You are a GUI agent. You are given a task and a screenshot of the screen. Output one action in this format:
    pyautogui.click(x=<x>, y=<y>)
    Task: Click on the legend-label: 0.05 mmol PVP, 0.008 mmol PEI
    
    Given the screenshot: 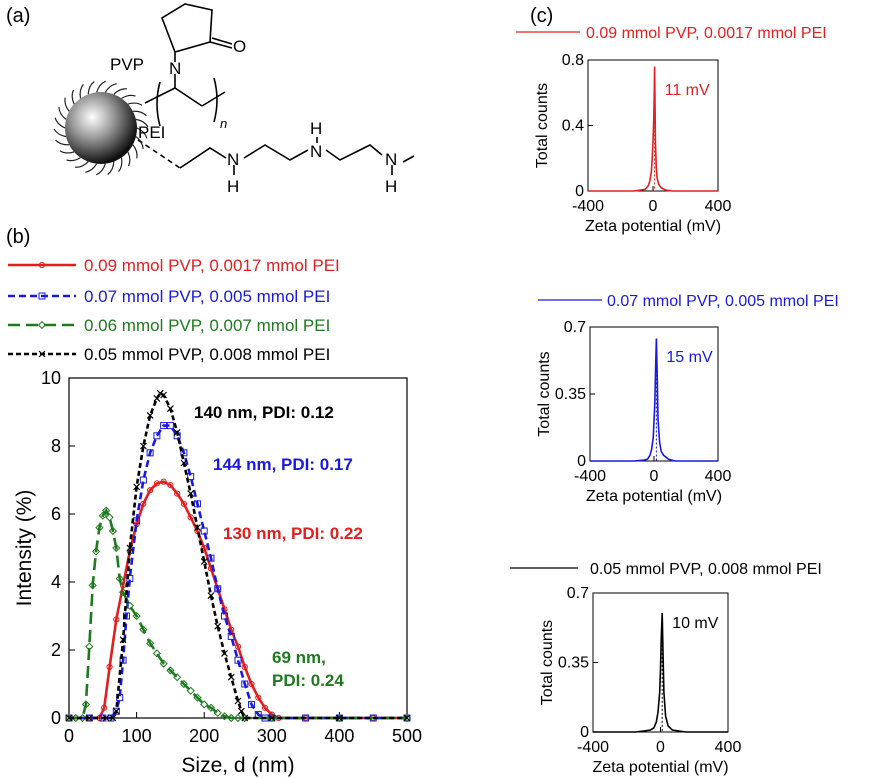 What is the action you would take?
    pyautogui.click(x=706, y=569)
    